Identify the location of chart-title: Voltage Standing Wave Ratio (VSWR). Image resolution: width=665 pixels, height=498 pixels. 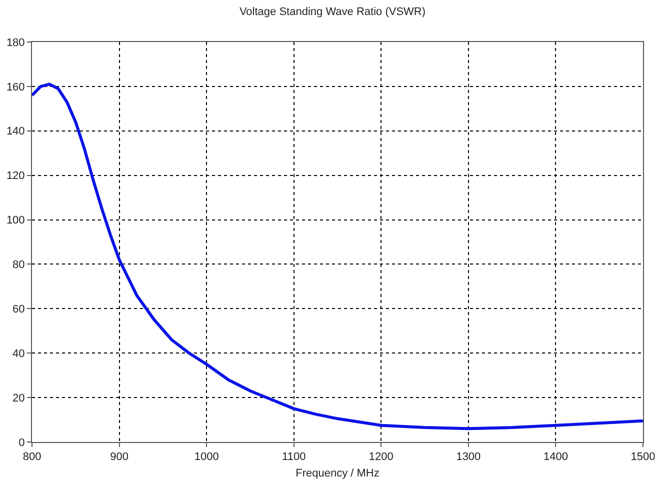
(332, 12).